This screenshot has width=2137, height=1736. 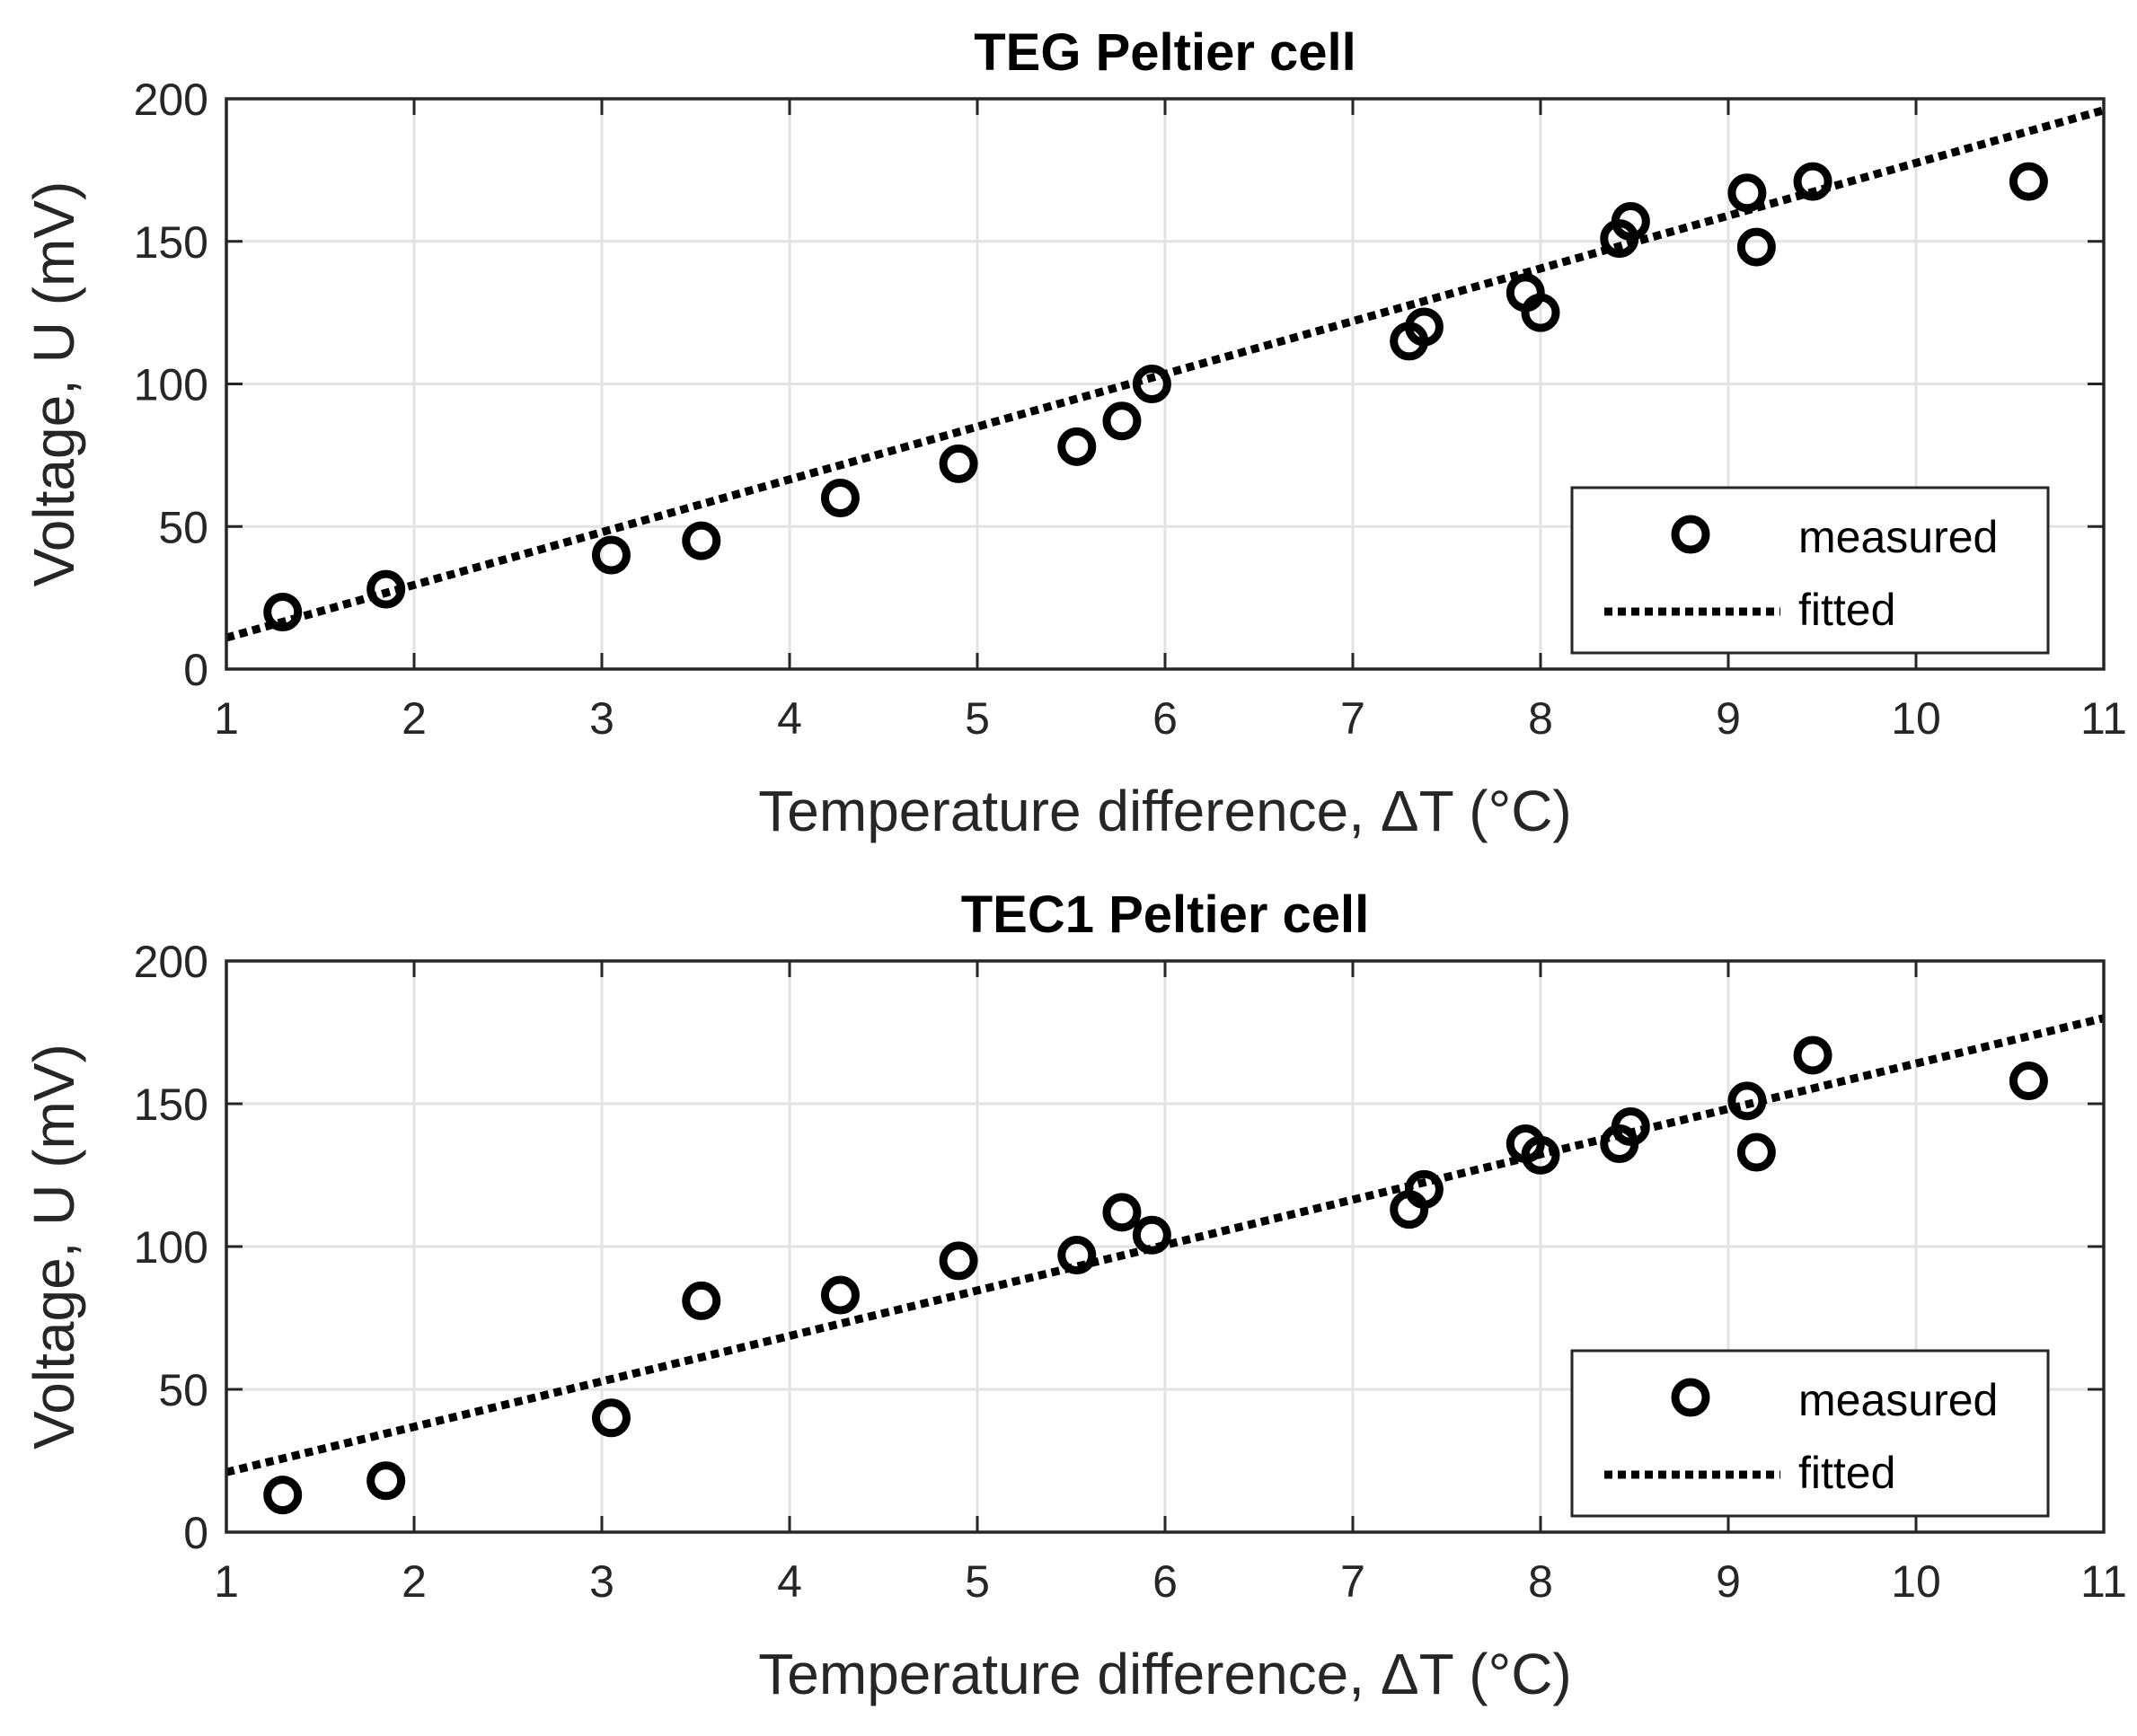 What do you see at coordinates (1540, 719) in the screenshot?
I see `chart-1-xtick-label-7: 8` at bounding box center [1540, 719].